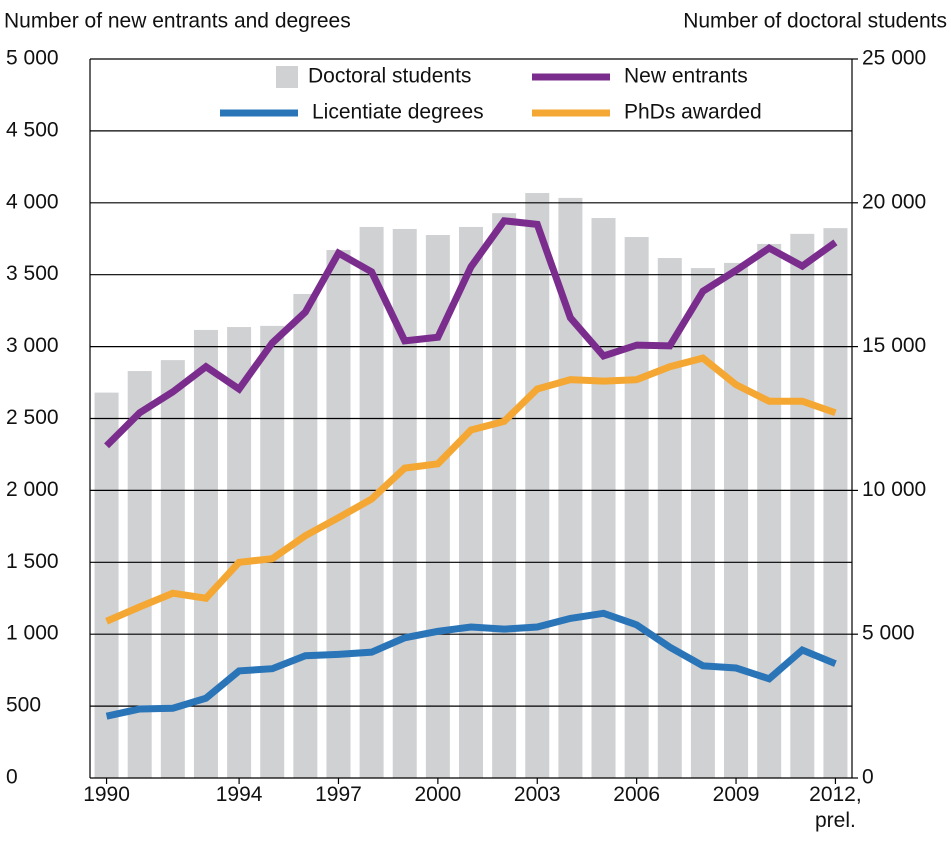  What do you see at coordinates (398, 112) in the screenshot?
I see `legend-label: Licentiate degrees` at bounding box center [398, 112].